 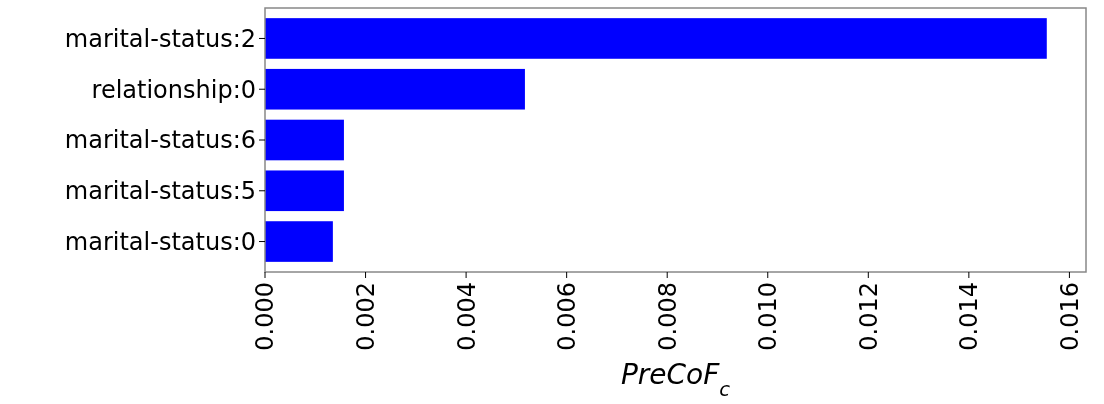 I want to click on x-axis-title: PreCoF$_{c}$, so click(x=675, y=379).